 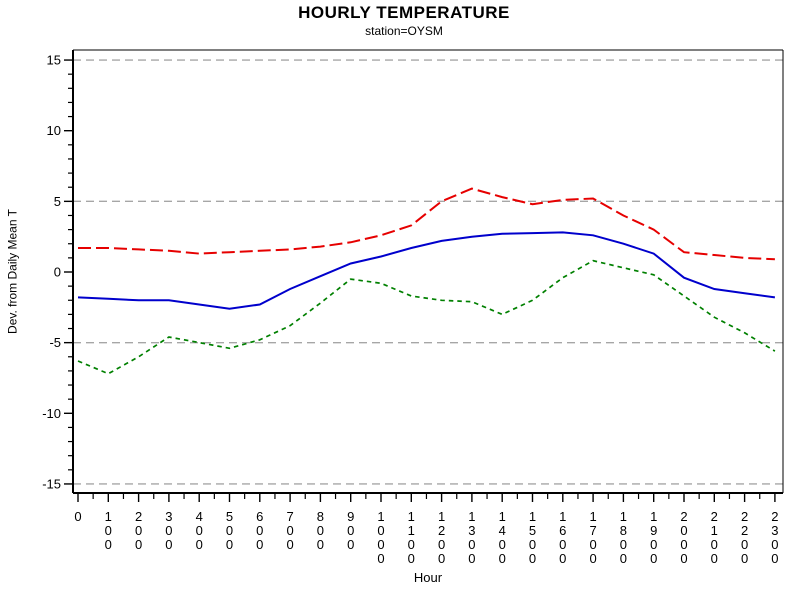 I want to click on series-line-blue-solid-middle, so click(x=426, y=270).